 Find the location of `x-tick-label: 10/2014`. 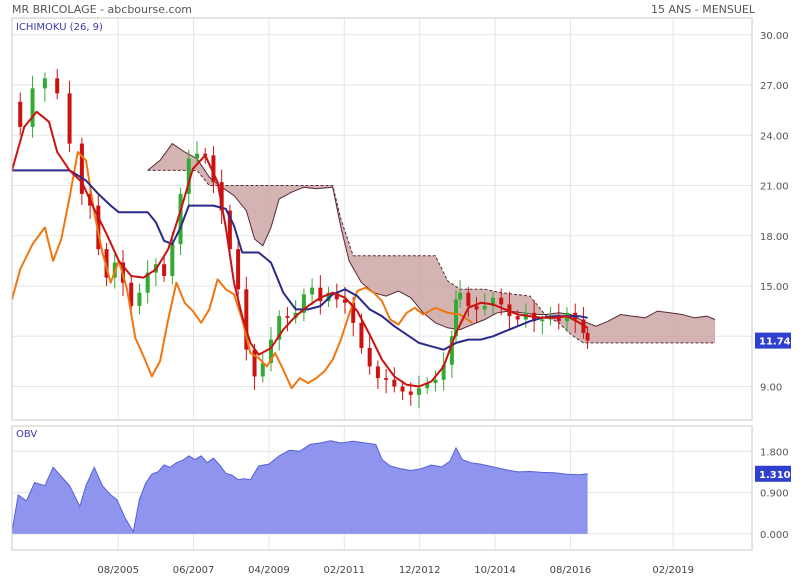

x-tick-label: 10/2014 is located at coordinates (495, 570).